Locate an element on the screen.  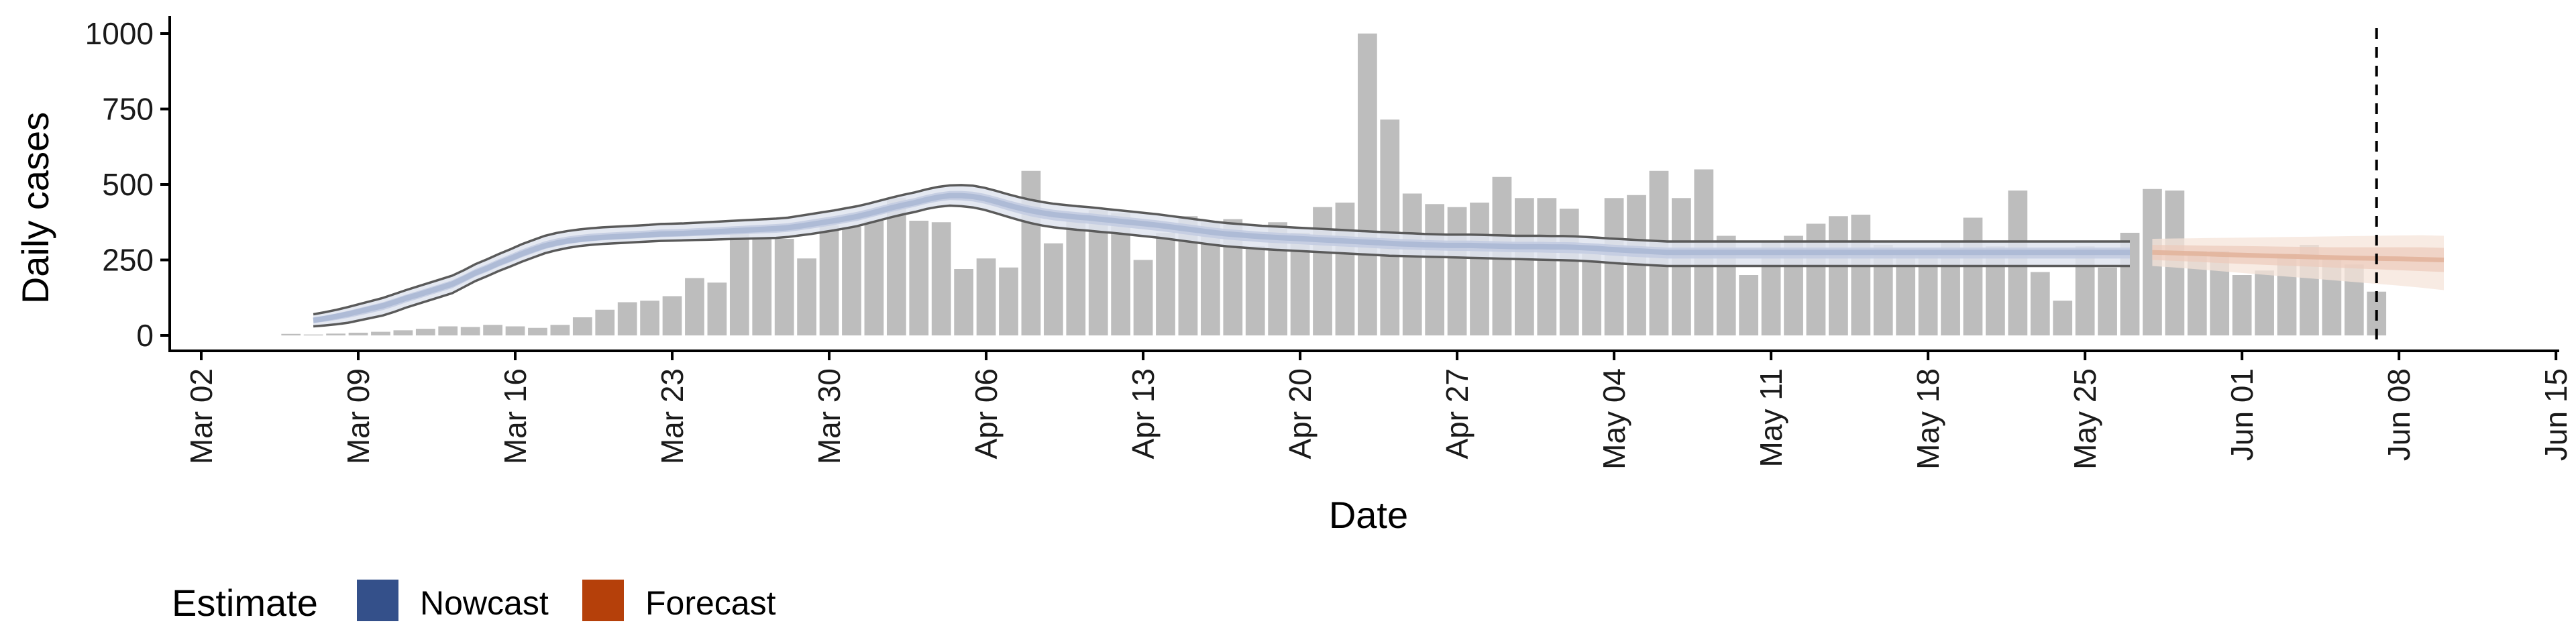
forecast-layer is located at coordinates (2298, 262).